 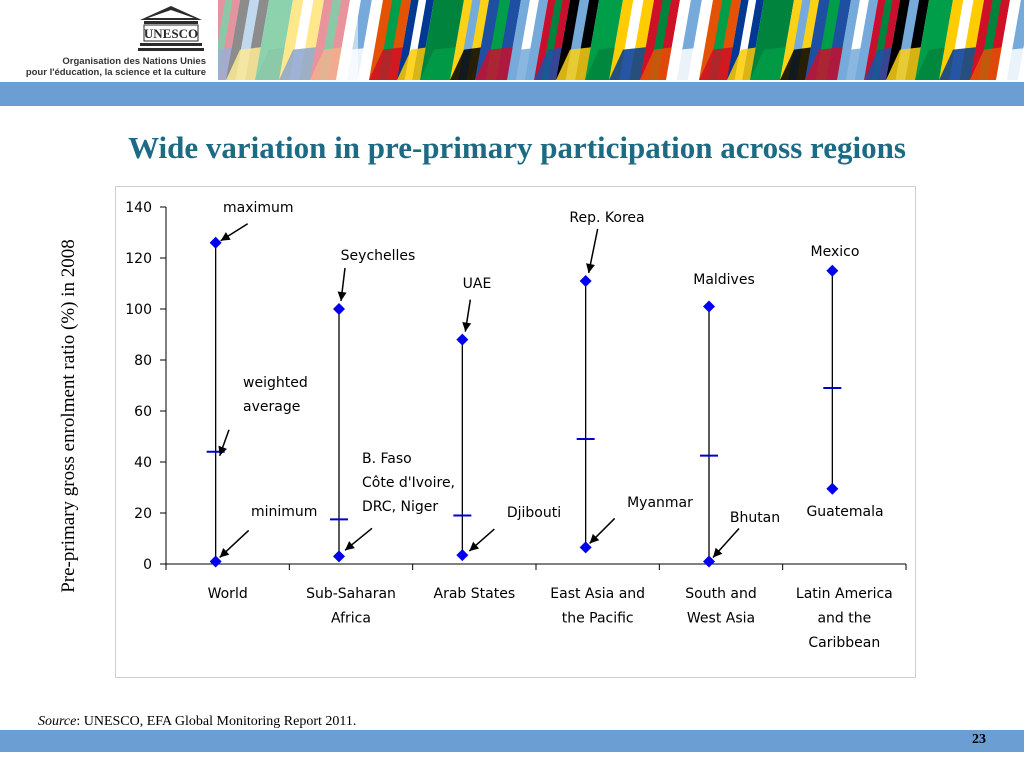 What do you see at coordinates (387, 459) in the screenshot?
I see `annotation-label-line: B. Faso` at bounding box center [387, 459].